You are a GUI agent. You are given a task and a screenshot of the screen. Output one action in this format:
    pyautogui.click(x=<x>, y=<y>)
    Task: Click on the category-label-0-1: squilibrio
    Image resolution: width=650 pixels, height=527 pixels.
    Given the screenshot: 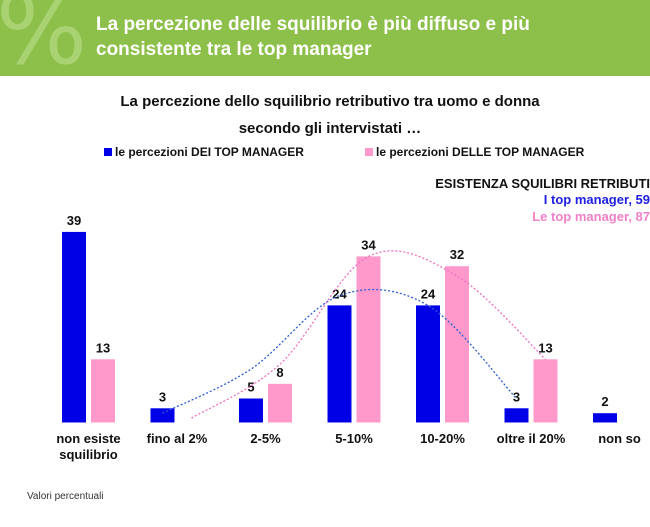 What is the action you would take?
    pyautogui.click(x=88, y=454)
    